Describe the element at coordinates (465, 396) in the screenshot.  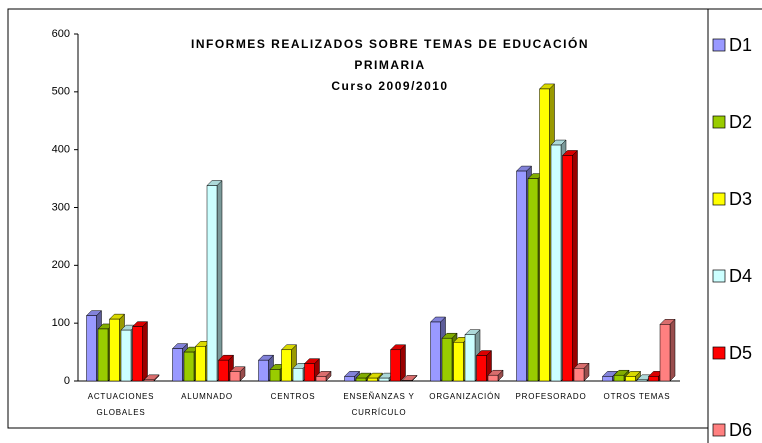
I see `x-tick-label: ORGANIZACIÓN` at that location.